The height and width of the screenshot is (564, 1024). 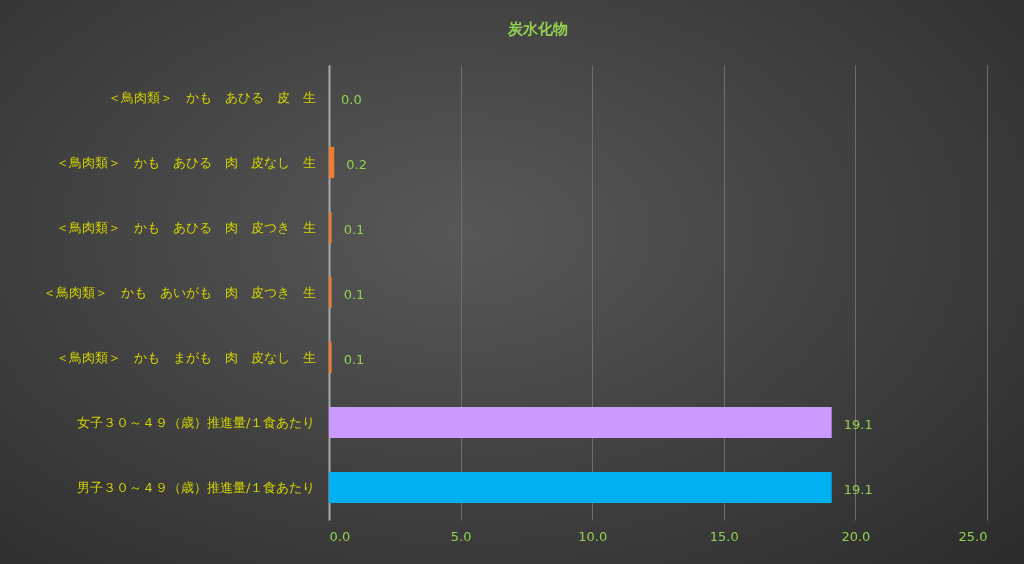 I want to click on data-label: 0.2, so click(x=356, y=164).